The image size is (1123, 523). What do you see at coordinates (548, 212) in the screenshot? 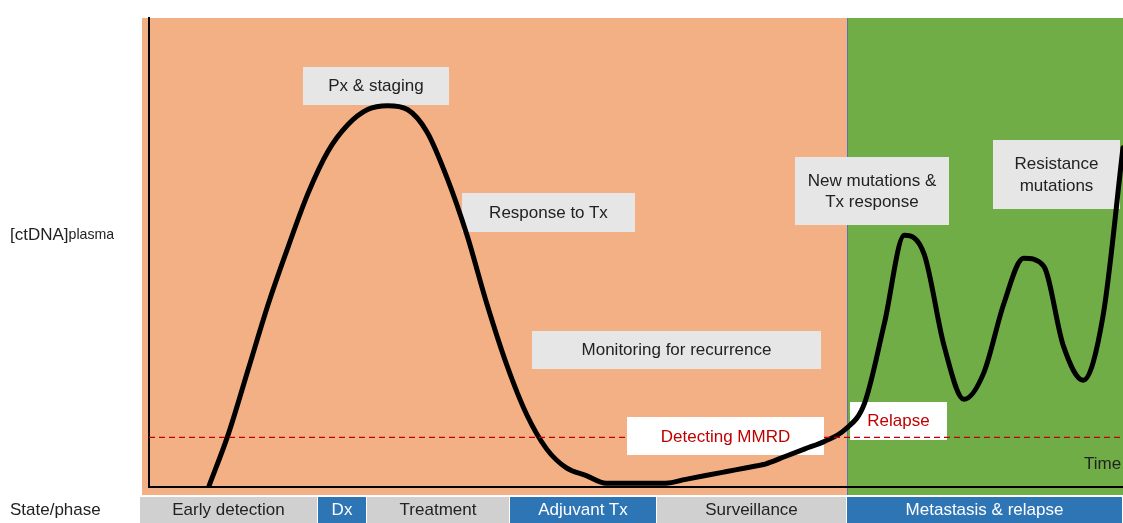
I see `callout: Response to Tx` at bounding box center [548, 212].